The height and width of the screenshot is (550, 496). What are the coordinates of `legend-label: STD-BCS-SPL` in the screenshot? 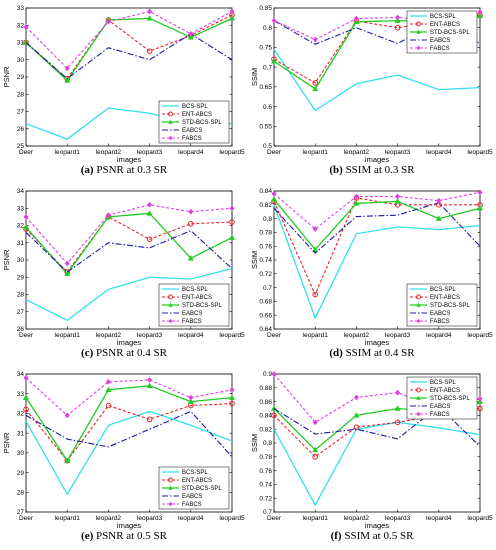 It's located at (450, 306).